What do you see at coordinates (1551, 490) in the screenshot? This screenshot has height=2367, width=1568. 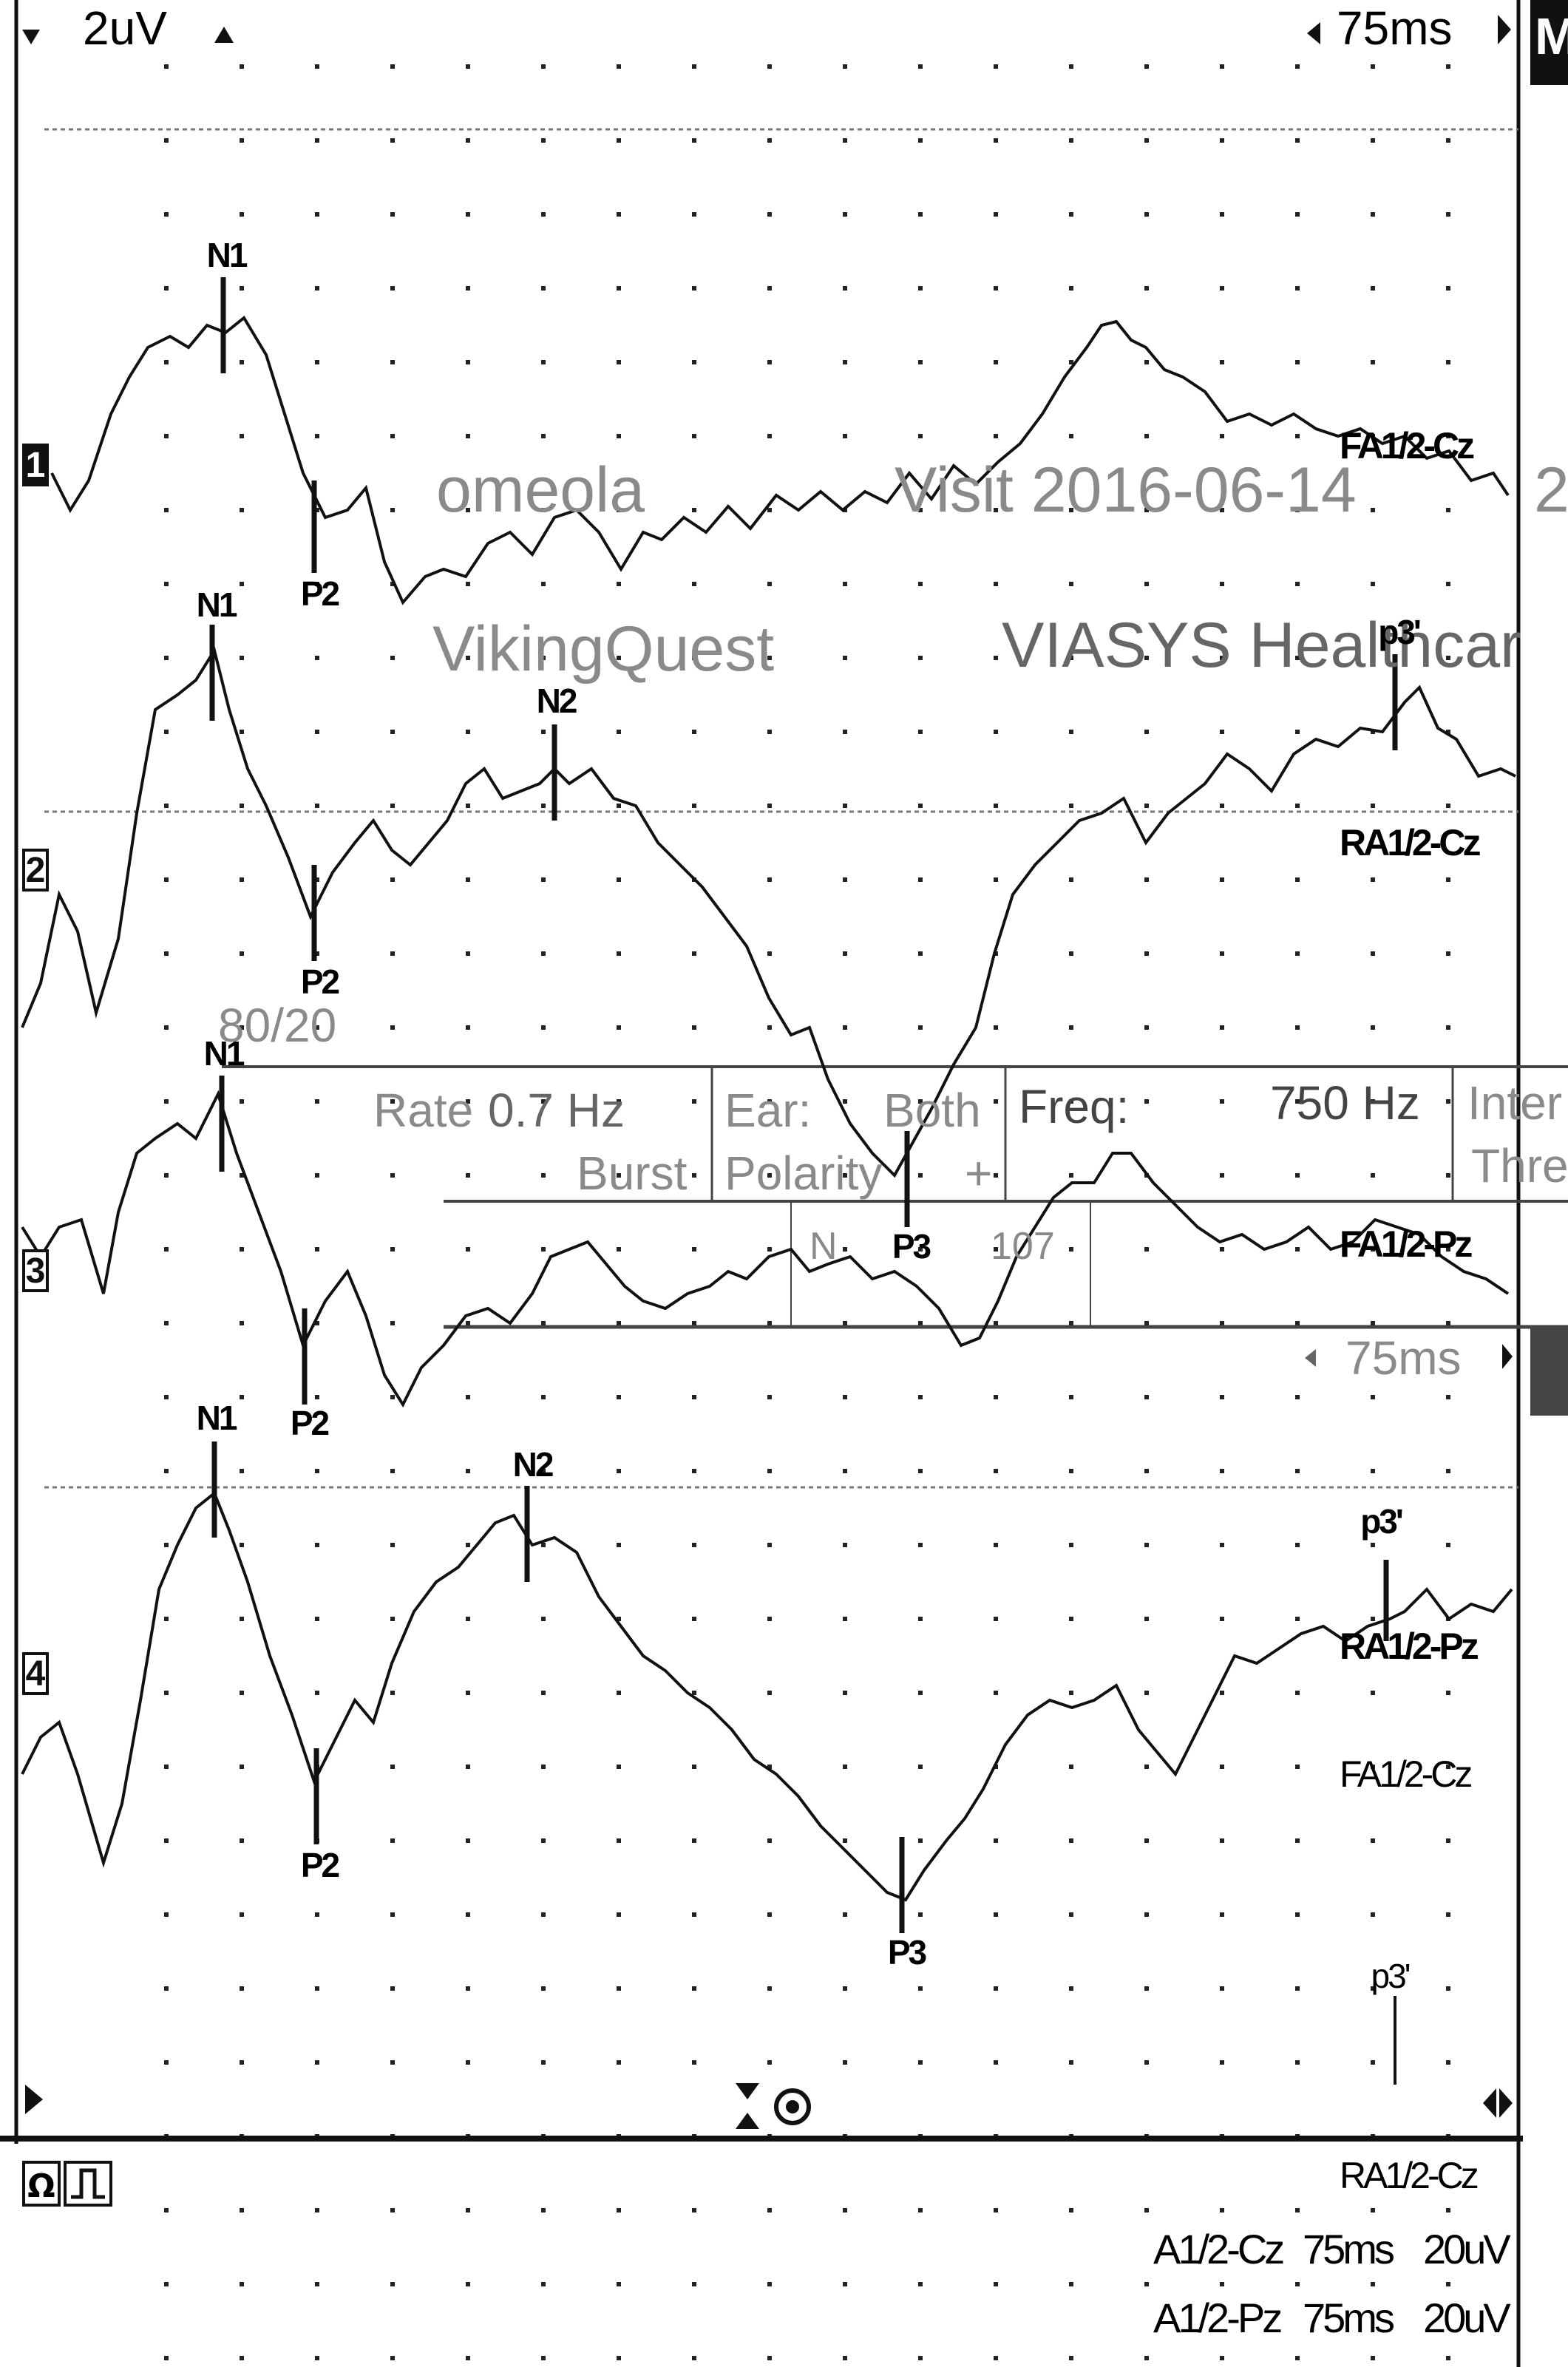 I see `right-edge-char: 2` at bounding box center [1551, 490].